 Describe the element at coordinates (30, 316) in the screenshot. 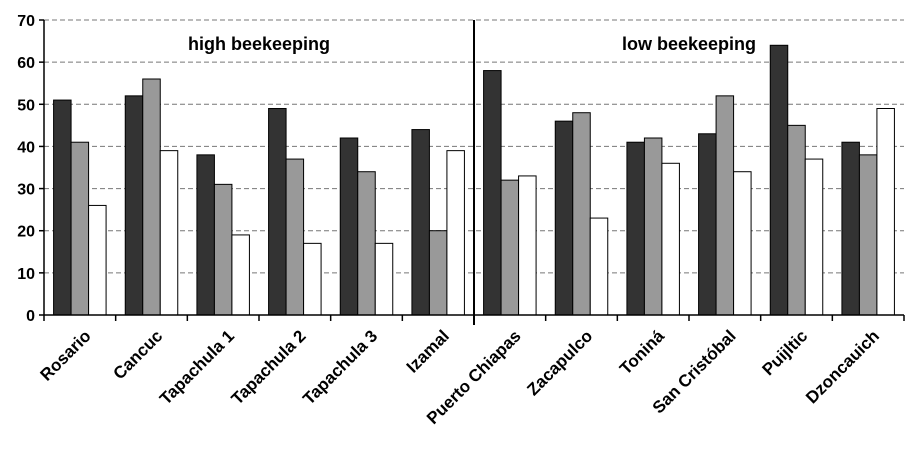

I see `y-tick-label: 0` at that location.